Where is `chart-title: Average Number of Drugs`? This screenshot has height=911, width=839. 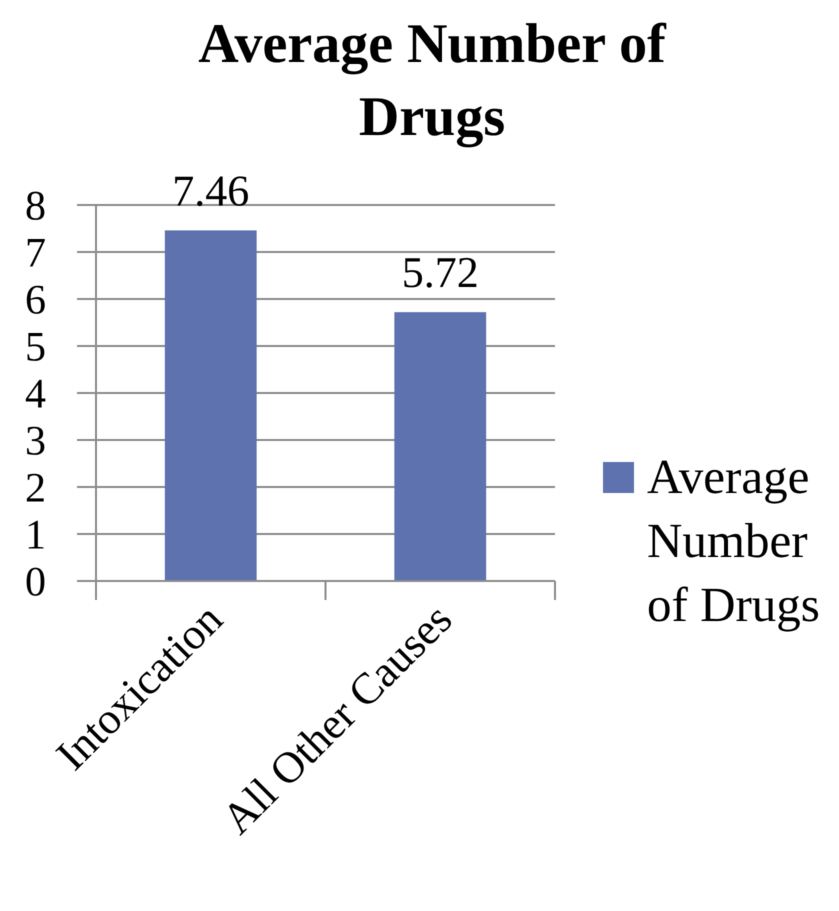
chart-title: Average Number of Drugs is located at coordinates (433, 80).